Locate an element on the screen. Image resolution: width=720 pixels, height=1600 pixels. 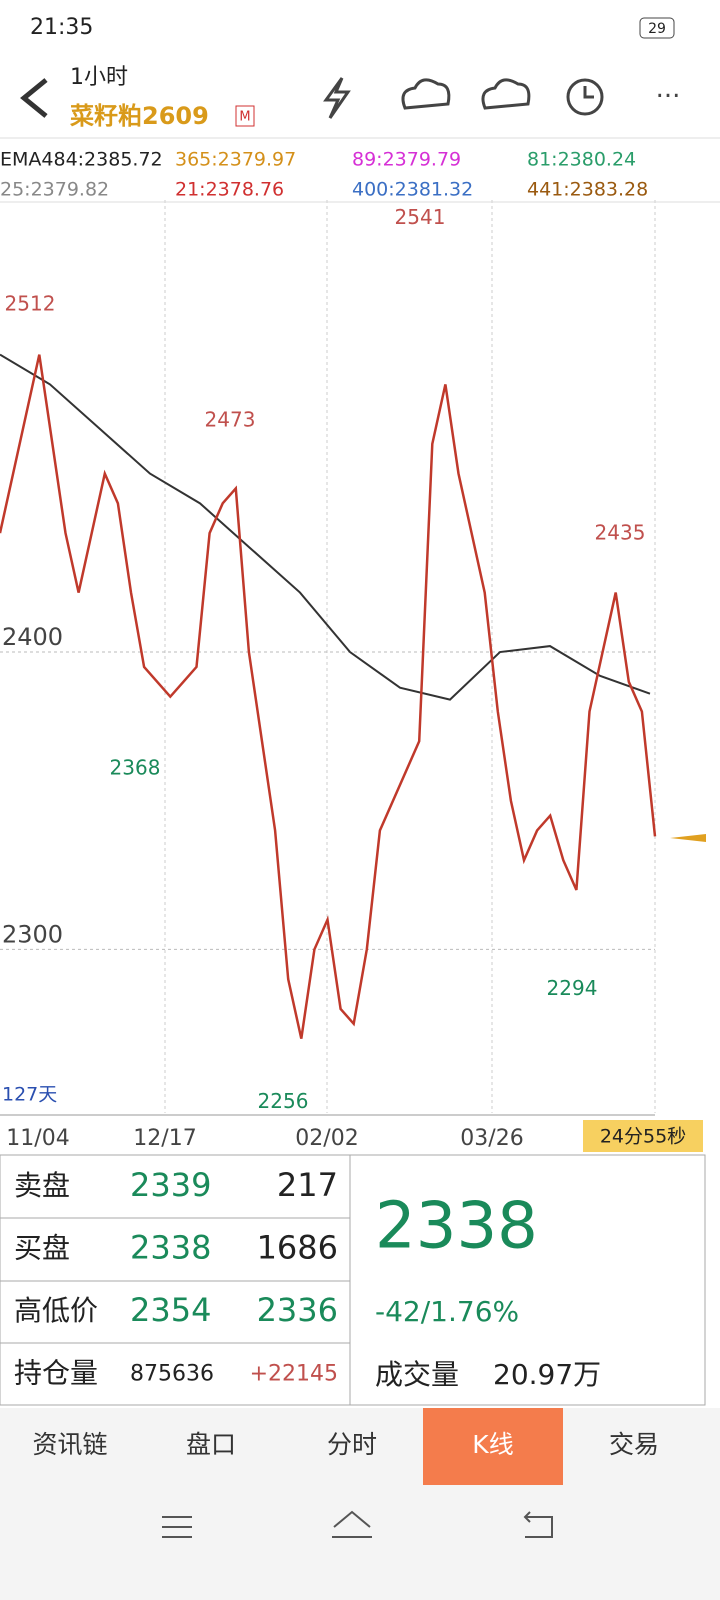
tab: 交易 is located at coordinates (634, 1444).